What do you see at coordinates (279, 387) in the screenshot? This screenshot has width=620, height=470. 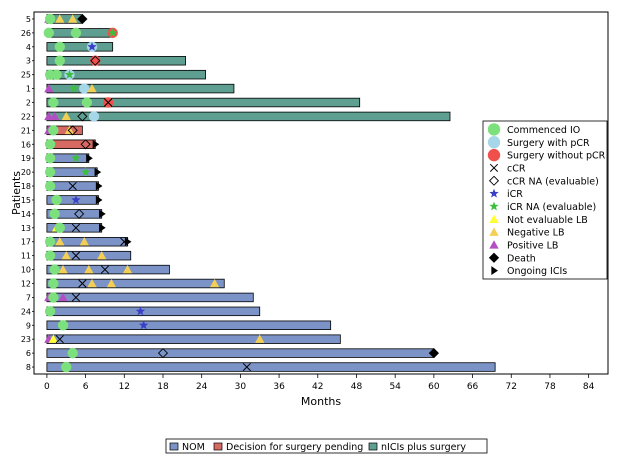 I see `x-tick-label: 36` at bounding box center [279, 387].